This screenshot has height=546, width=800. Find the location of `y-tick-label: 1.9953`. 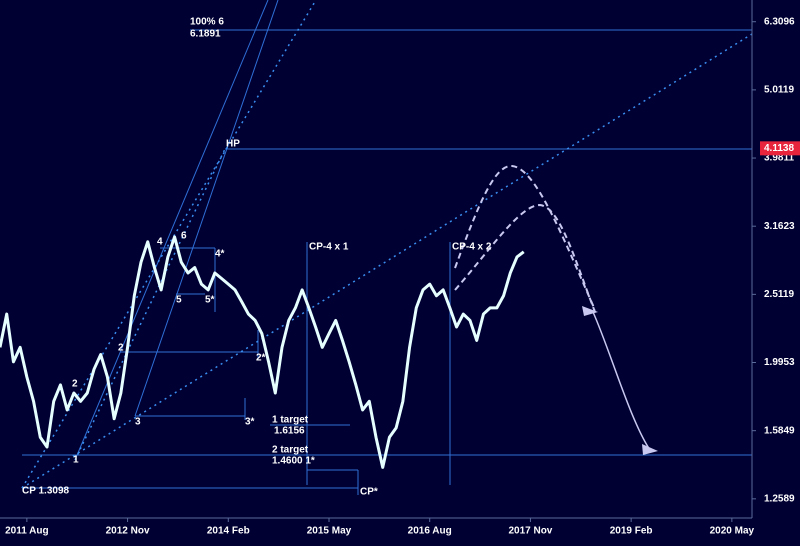

y-tick-label: 1.9953 is located at coordinates (779, 362).